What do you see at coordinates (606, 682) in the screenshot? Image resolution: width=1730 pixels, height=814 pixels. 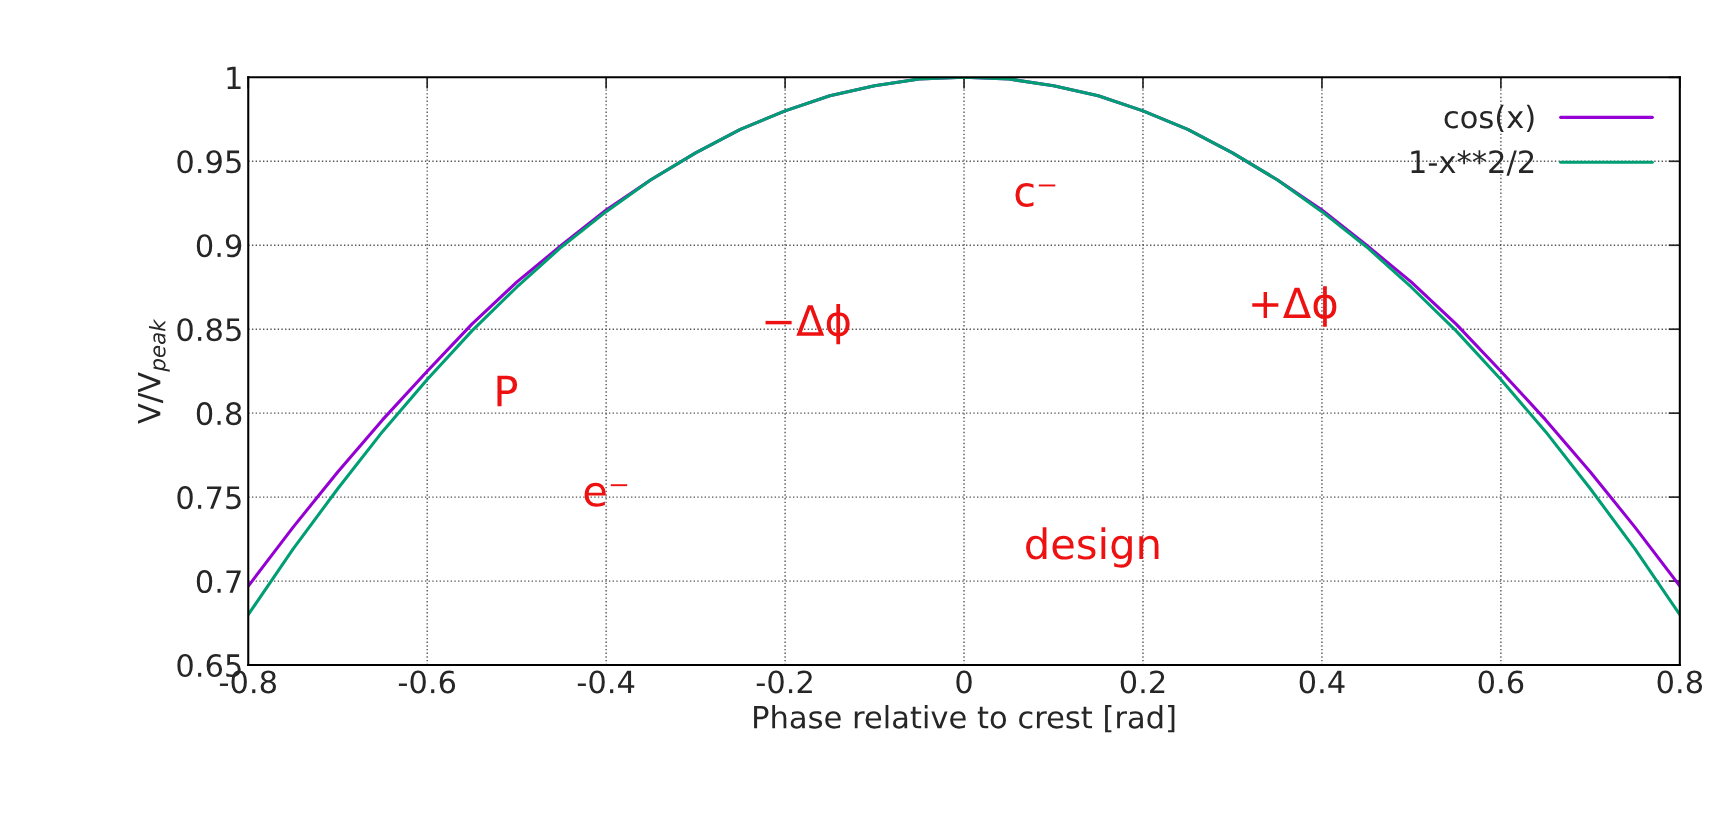 I see `x-tick-label: -0.4` at bounding box center [606, 682].